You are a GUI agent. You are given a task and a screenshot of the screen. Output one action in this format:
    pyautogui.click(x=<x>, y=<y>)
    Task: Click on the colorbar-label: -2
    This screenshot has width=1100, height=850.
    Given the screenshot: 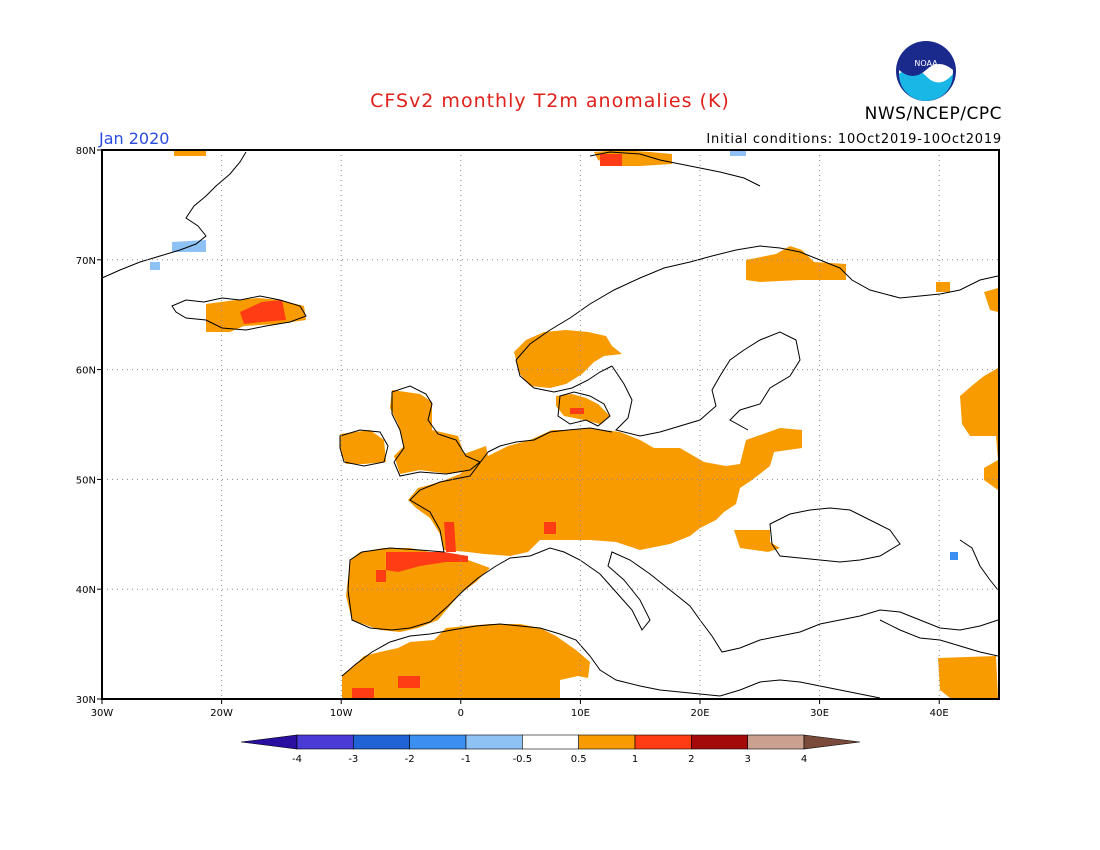 What is the action you would take?
    pyautogui.click(x=410, y=759)
    